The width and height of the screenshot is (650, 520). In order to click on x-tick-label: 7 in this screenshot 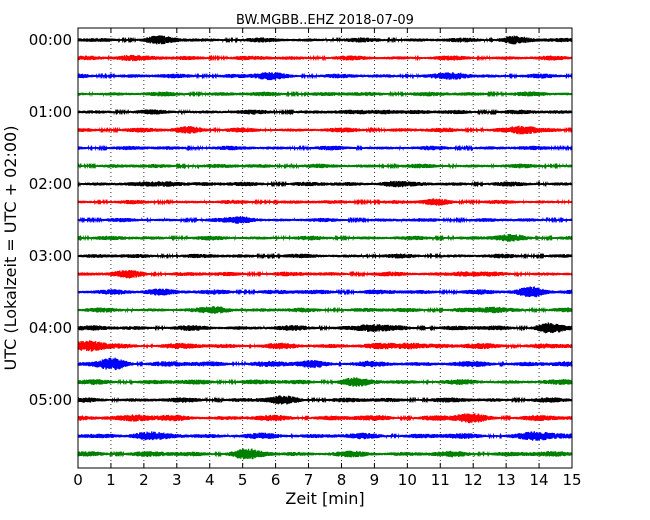, I will do `click(309, 480)`.